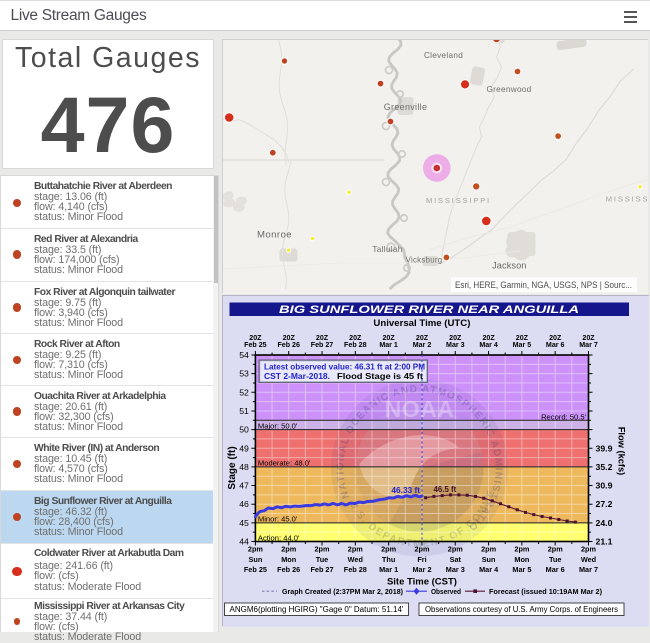 Image resolution: width=650 pixels, height=643 pixels. Describe the element at coordinates (603, 467) in the screenshot. I see `svg-text: 35.2` at that location.